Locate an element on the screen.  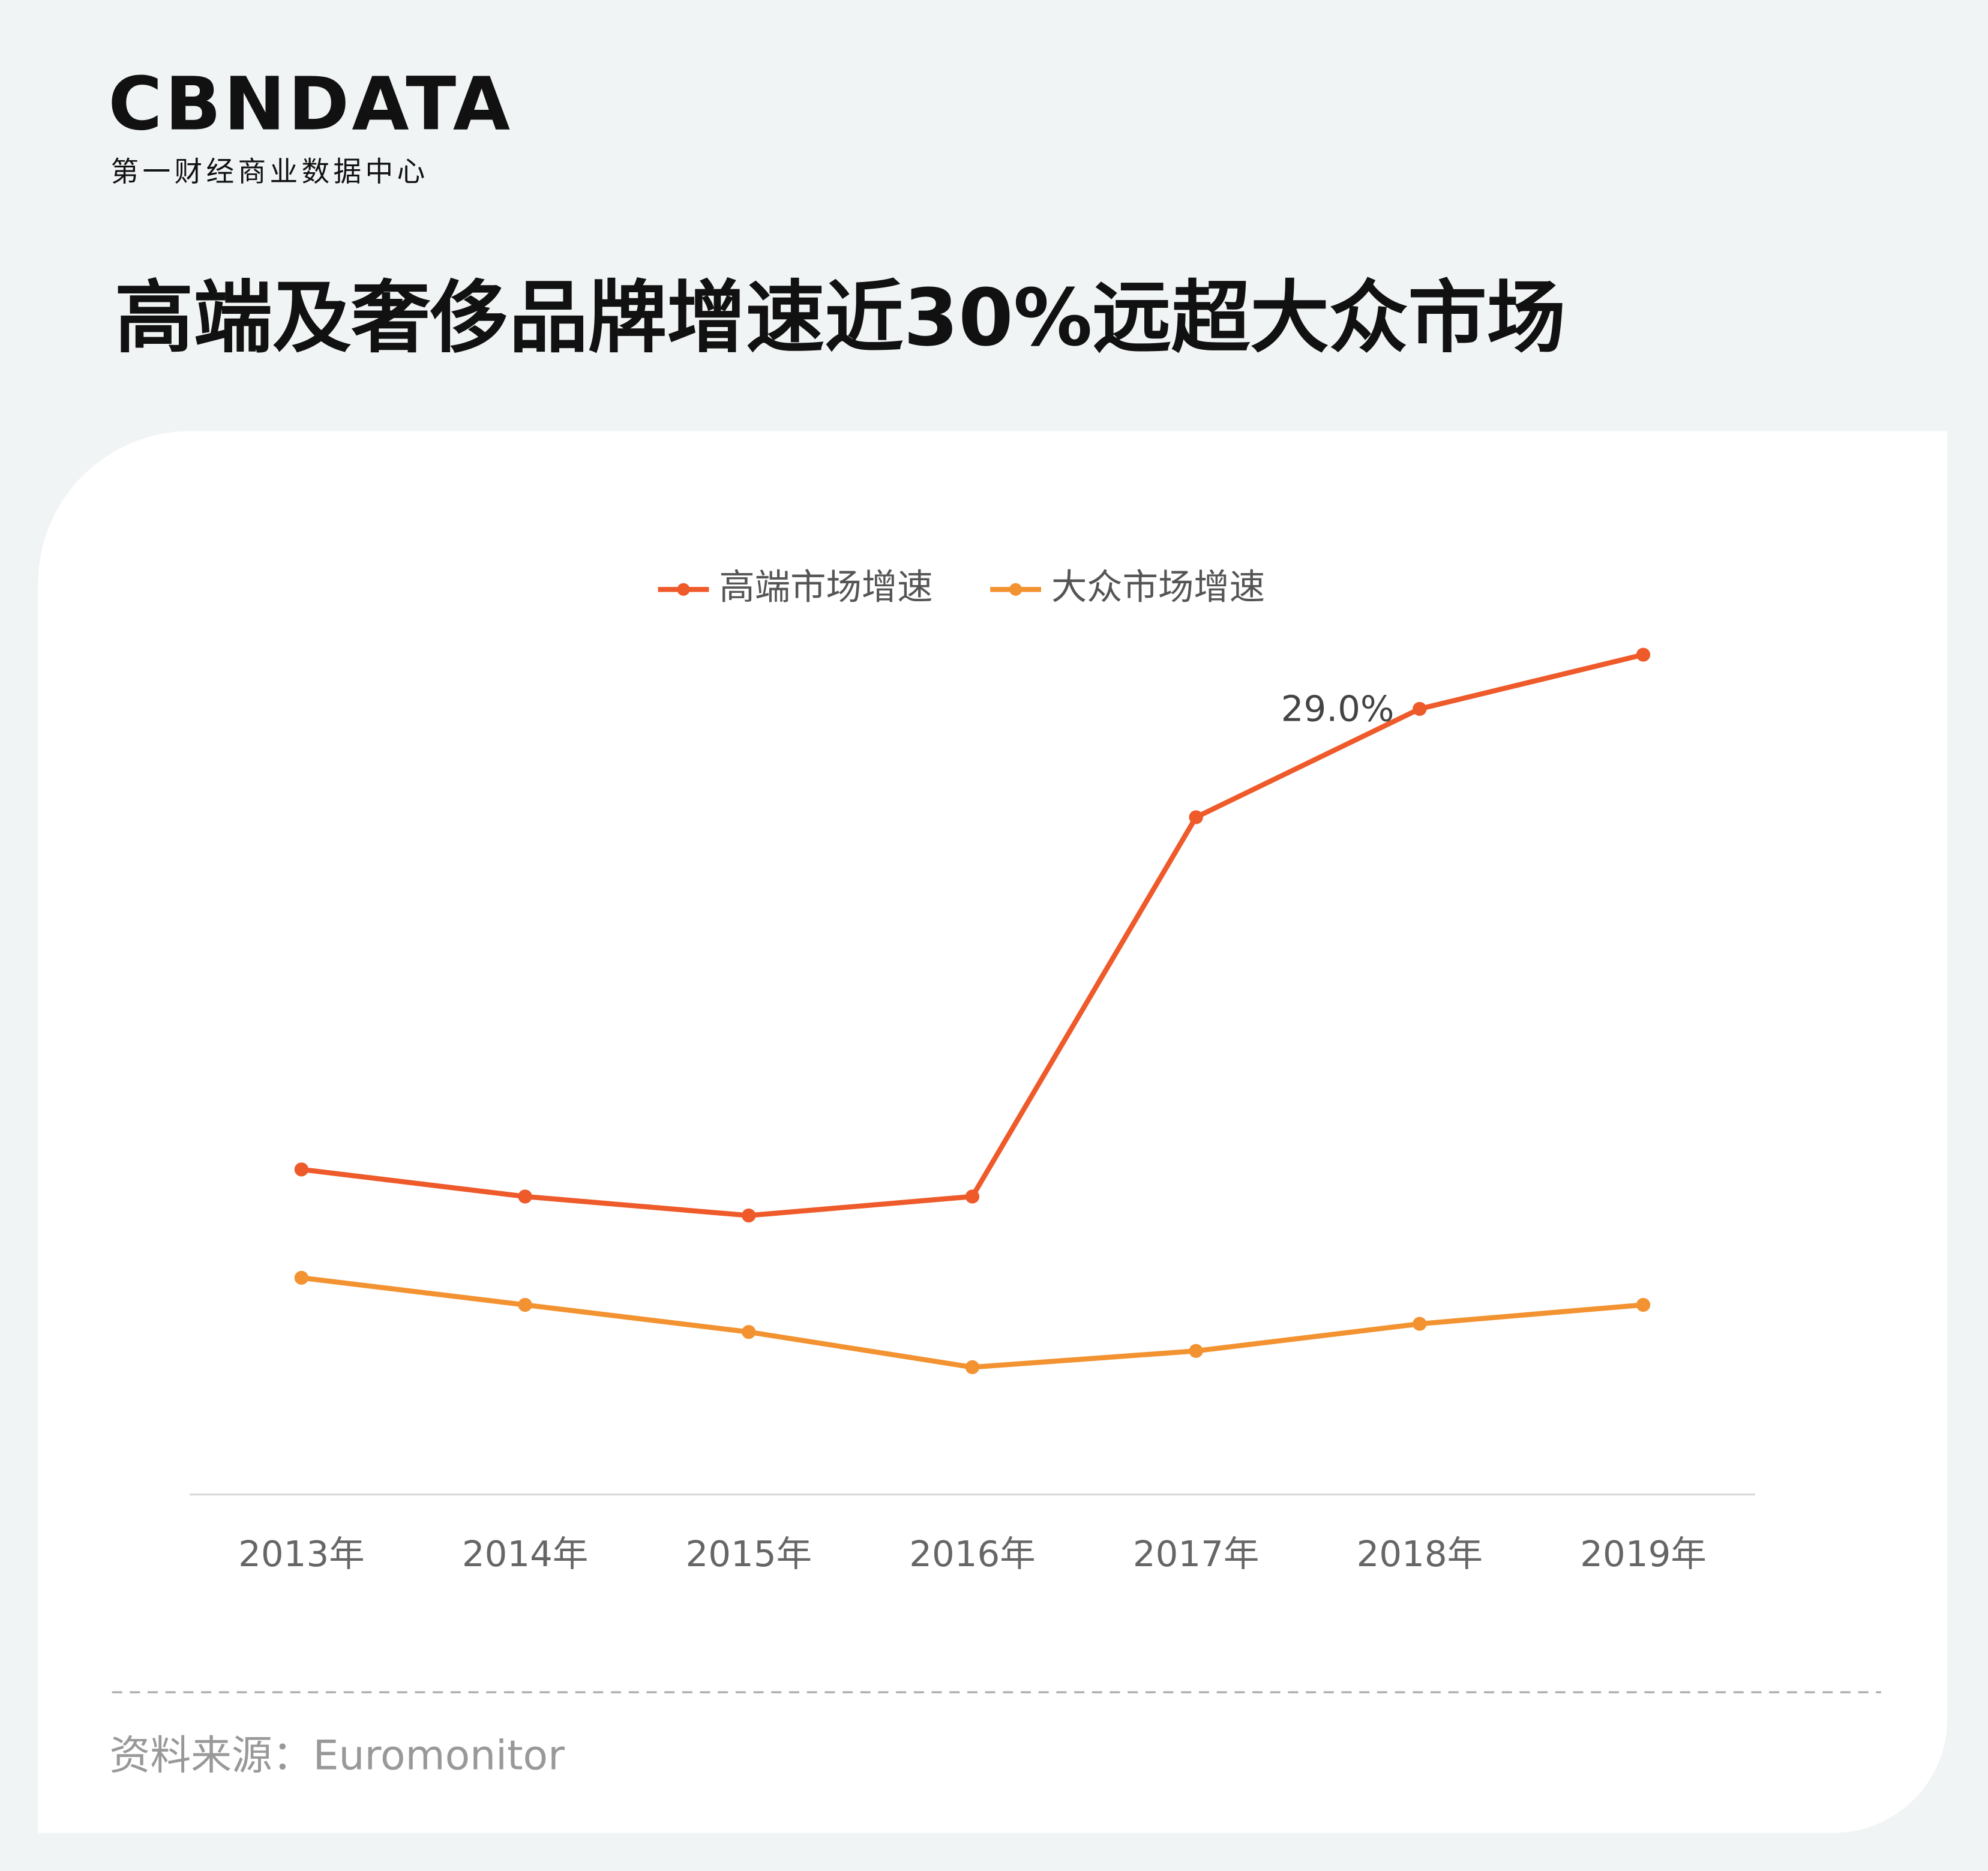
logo: CBNDATA is located at coordinates (310, 104).